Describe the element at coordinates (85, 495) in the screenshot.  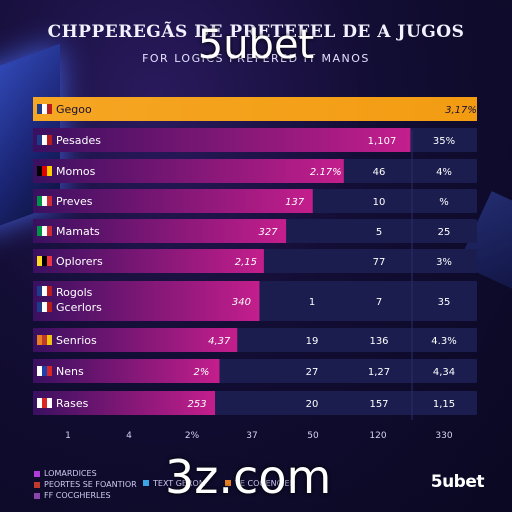
I see `legend-item: FF COCGHERLES` at that location.